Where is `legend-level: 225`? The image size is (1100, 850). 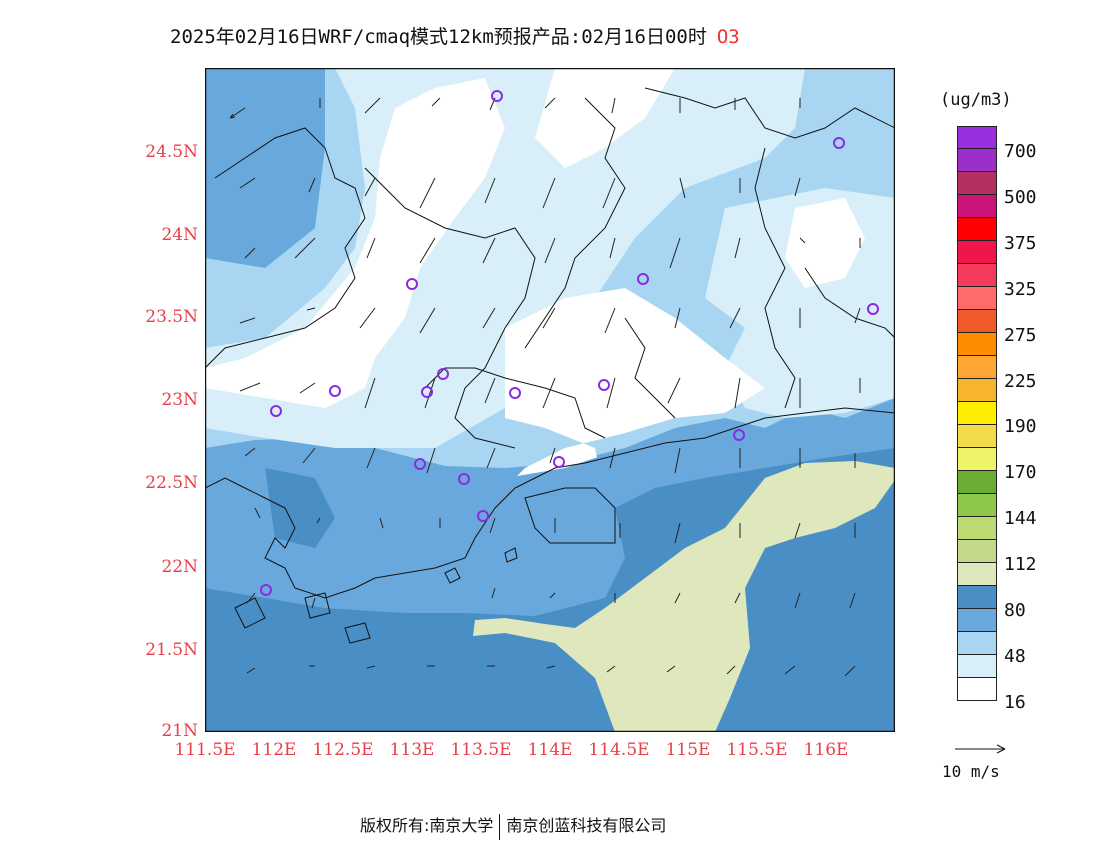
legend-level: 225 is located at coordinates (1020, 381).